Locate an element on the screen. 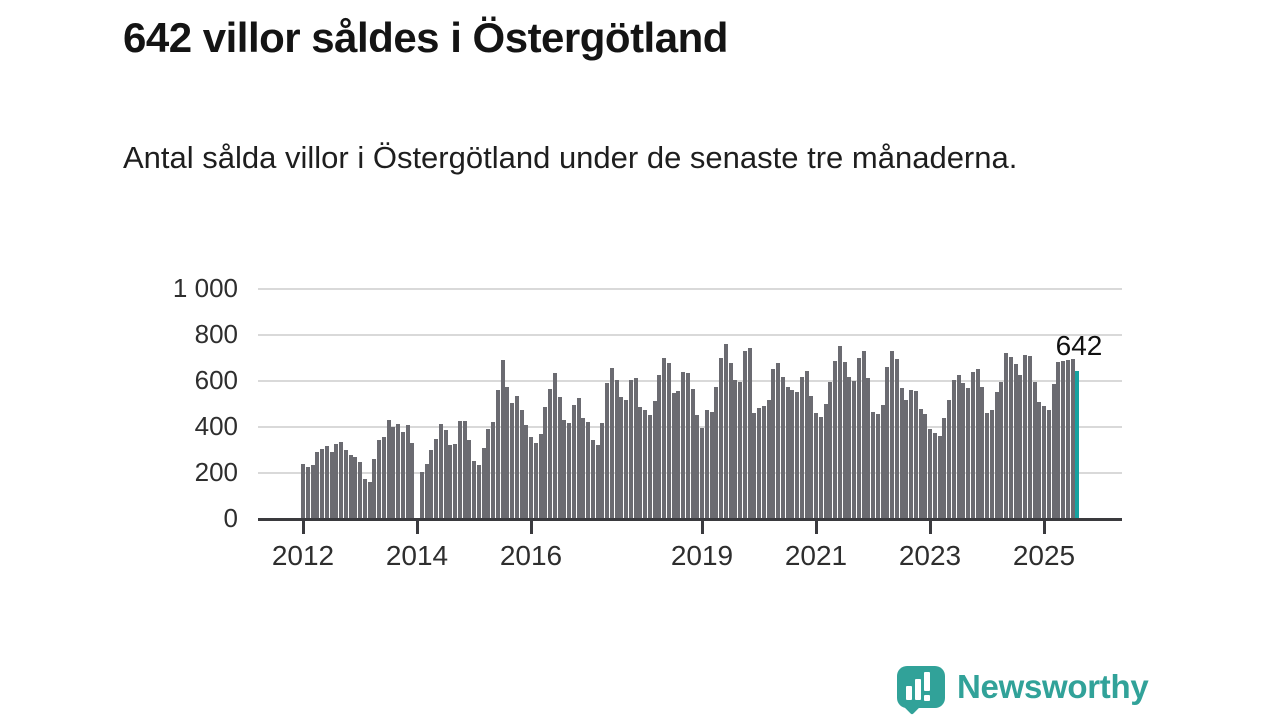 The image size is (1280, 720). y-axis-label: 600 is located at coordinates (216, 380).